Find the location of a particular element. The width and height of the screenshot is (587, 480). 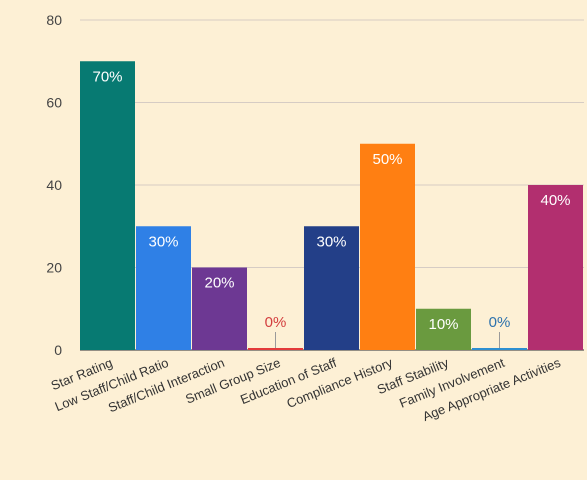

y-tick-label: 60 is located at coordinates (54, 103).